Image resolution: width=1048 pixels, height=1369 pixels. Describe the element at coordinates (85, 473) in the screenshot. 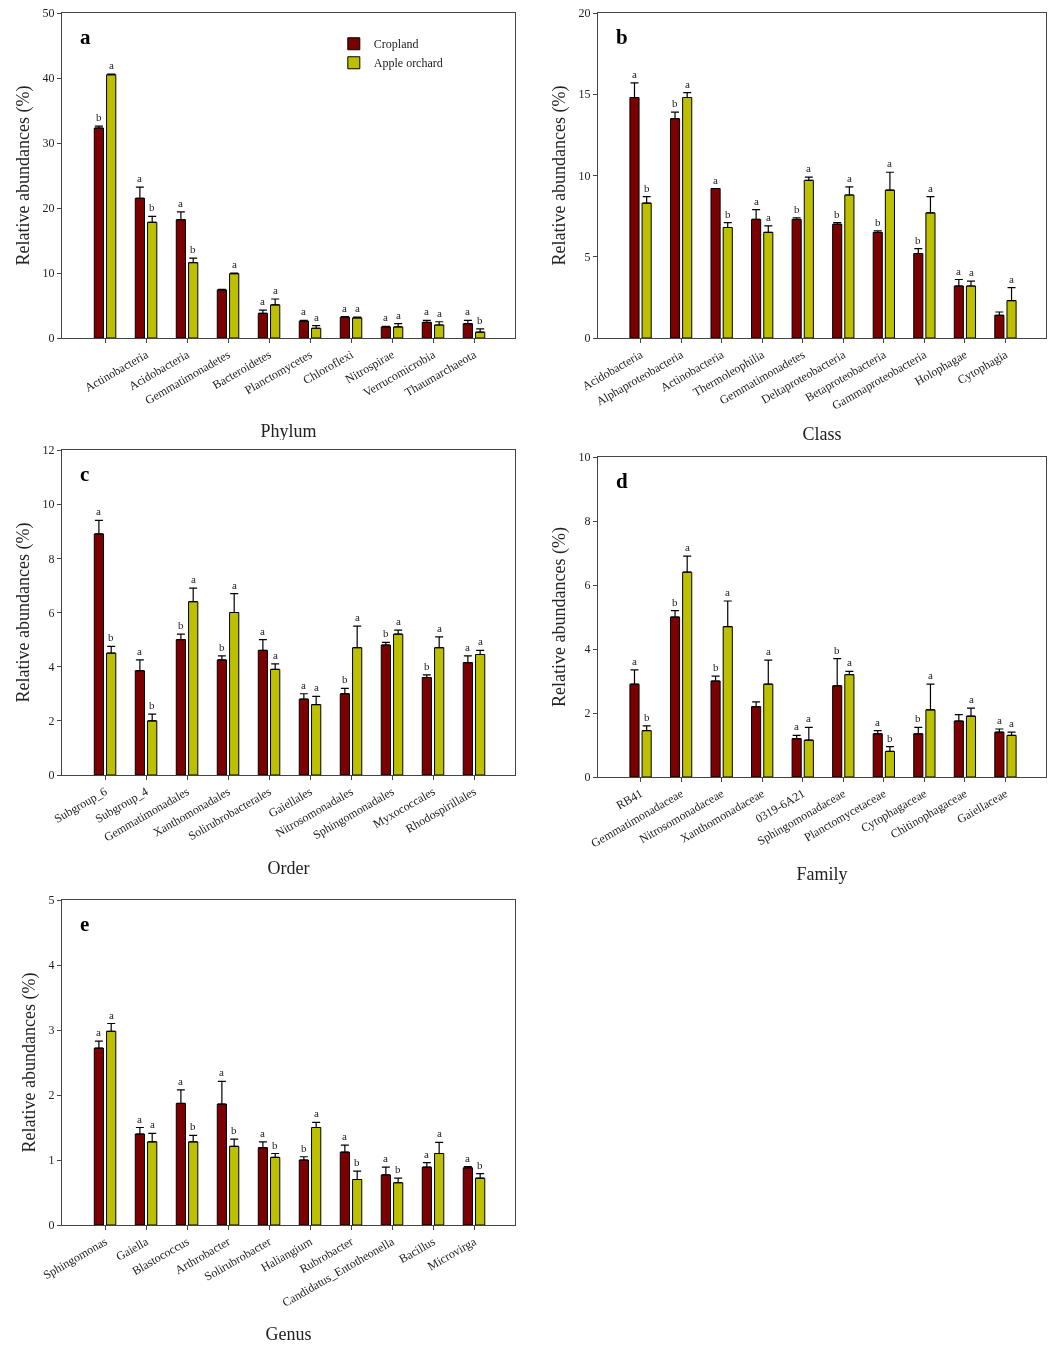

I see `text: c` at that location.